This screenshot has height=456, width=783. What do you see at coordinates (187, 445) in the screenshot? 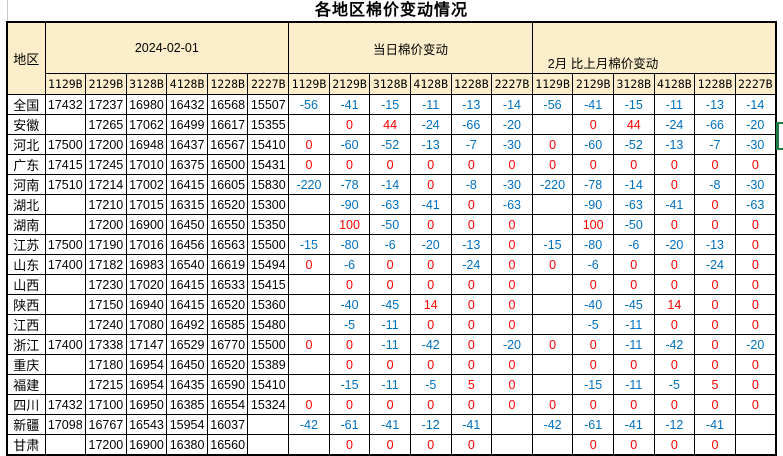
I see `price-cell: 16380` at bounding box center [187, 445].